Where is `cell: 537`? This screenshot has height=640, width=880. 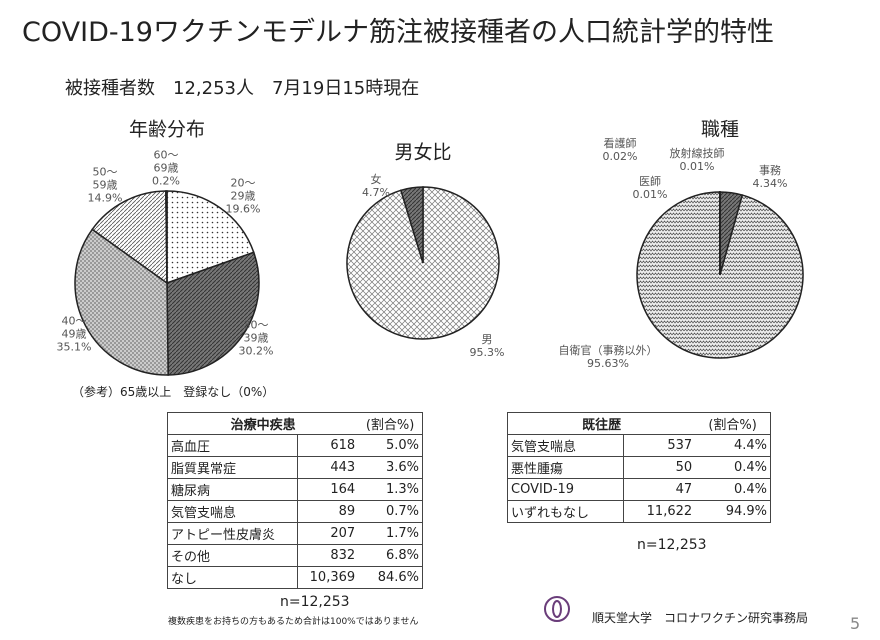 cell: 537 is located at coordinates (659, 445).